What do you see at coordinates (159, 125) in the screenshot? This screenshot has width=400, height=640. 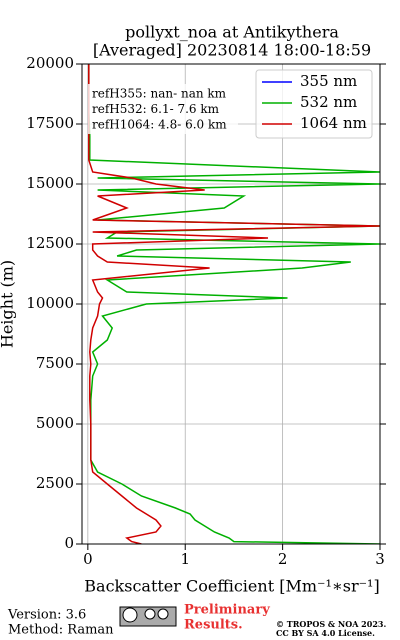 I see `annotation: refH1064: 4.8- 6.0 km` at bounding box center [159, 125].